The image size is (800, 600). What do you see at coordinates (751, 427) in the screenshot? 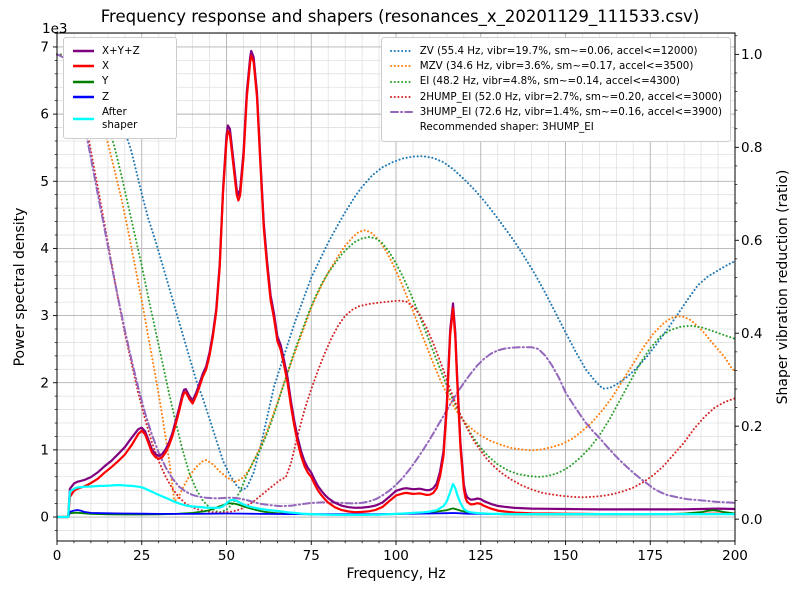
I see `y-right-tick-label: 0.2` at bounding box center [751, 427].